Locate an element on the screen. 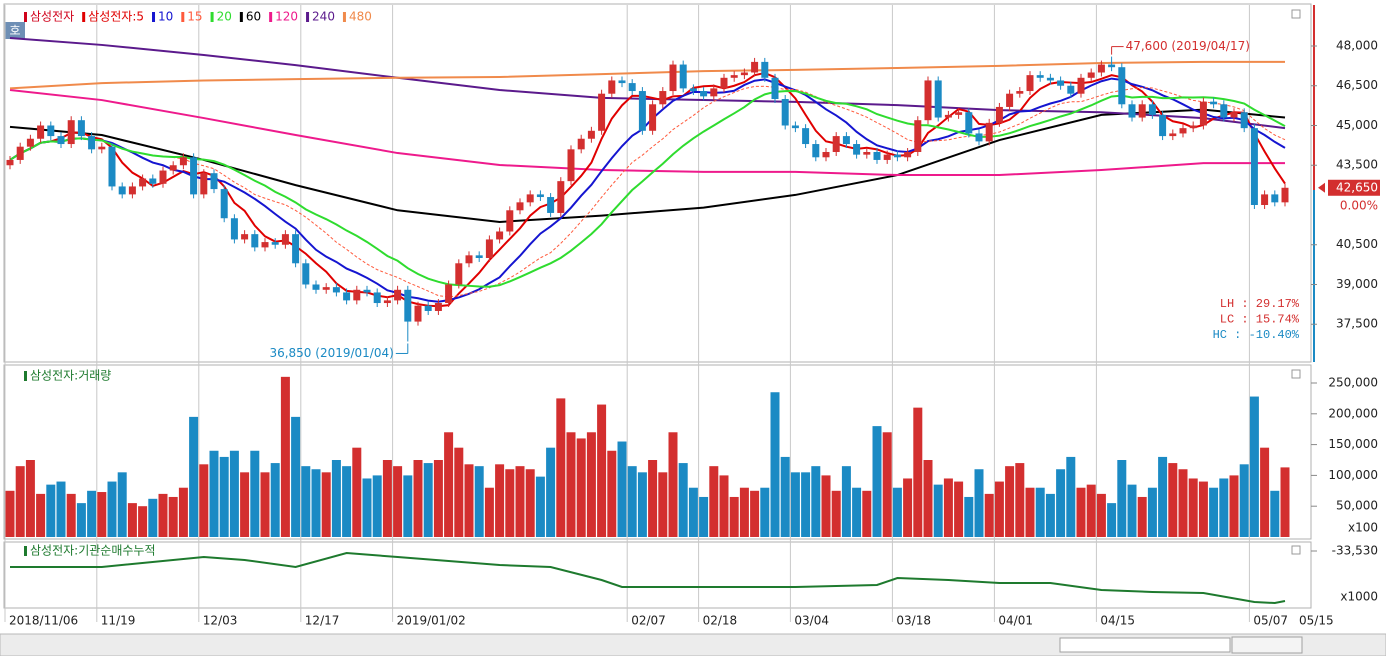 Image resolution: width=1386 pixels, height=656 pixels. price-marker is located at coordinates (1321, 187).